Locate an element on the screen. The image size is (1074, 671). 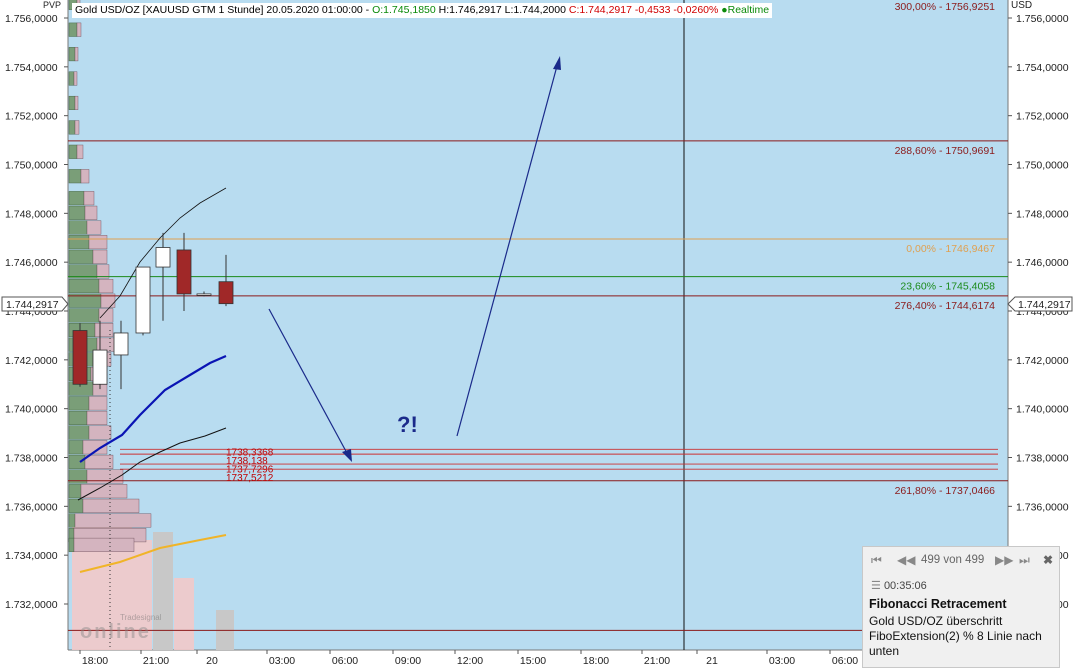
menu-icon: ☰ is located at coordinates (876, 586).